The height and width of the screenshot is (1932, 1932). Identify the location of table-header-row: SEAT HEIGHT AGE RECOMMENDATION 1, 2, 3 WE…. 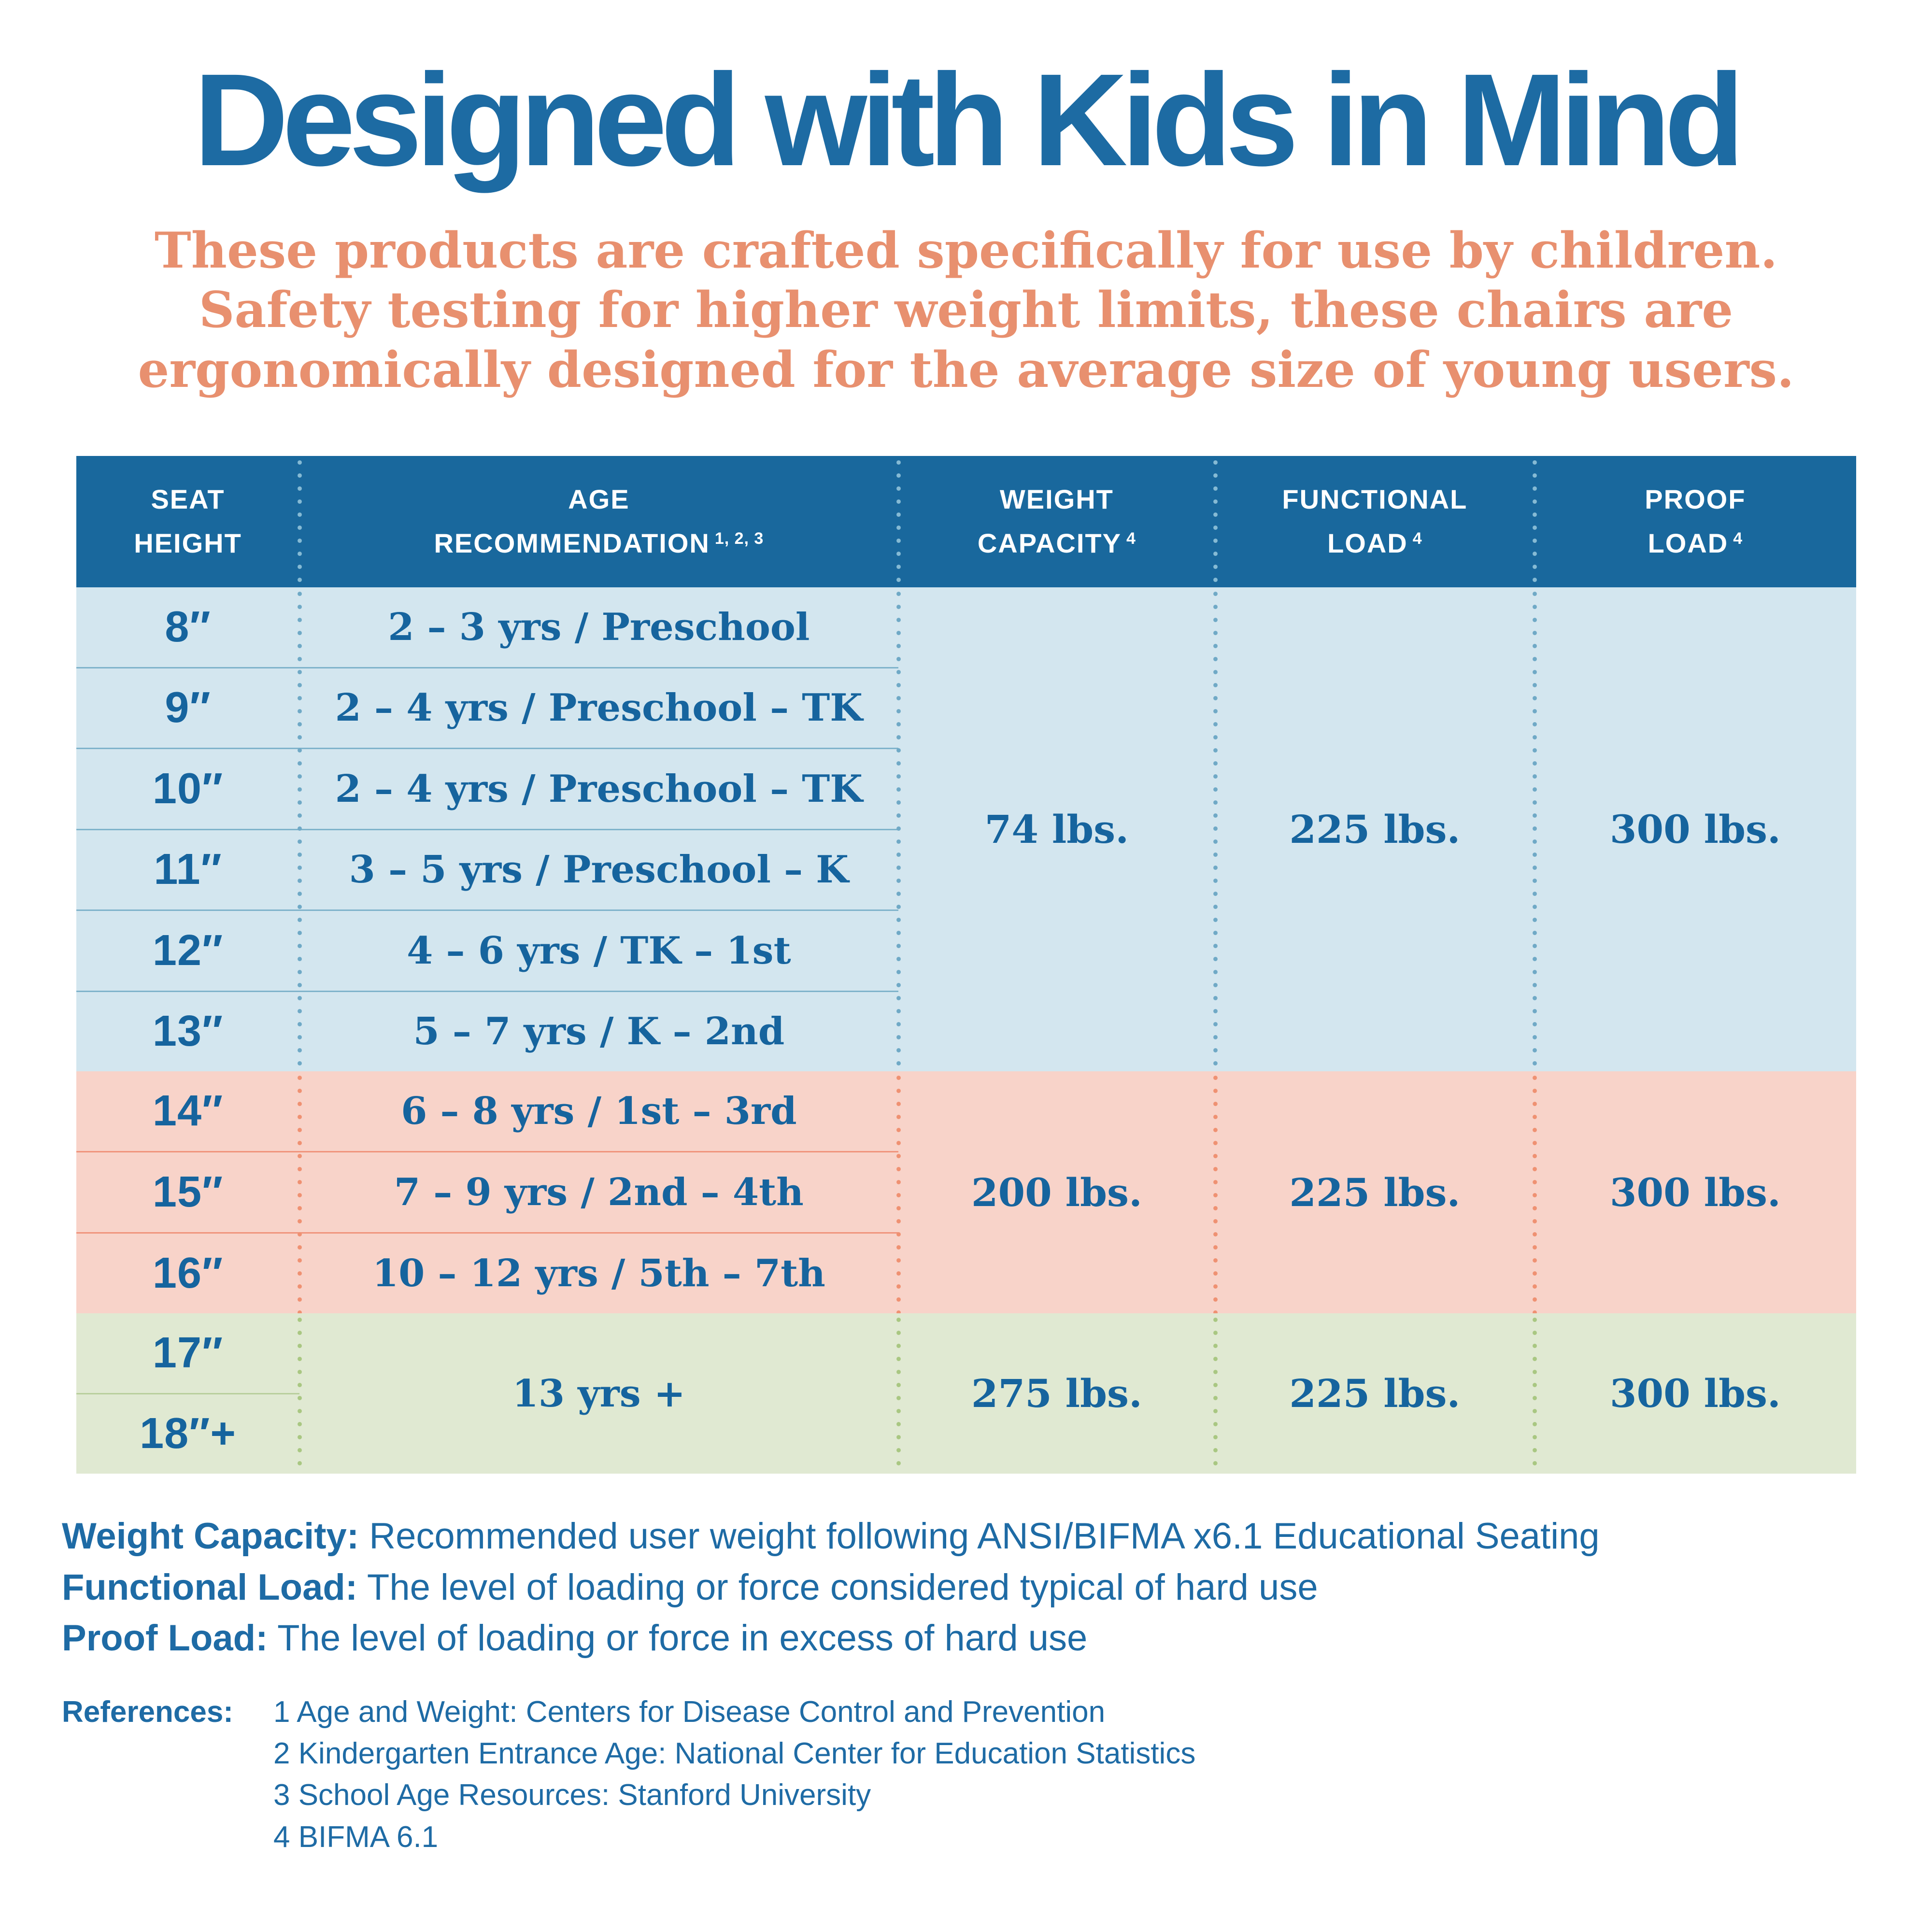
(966, 521).